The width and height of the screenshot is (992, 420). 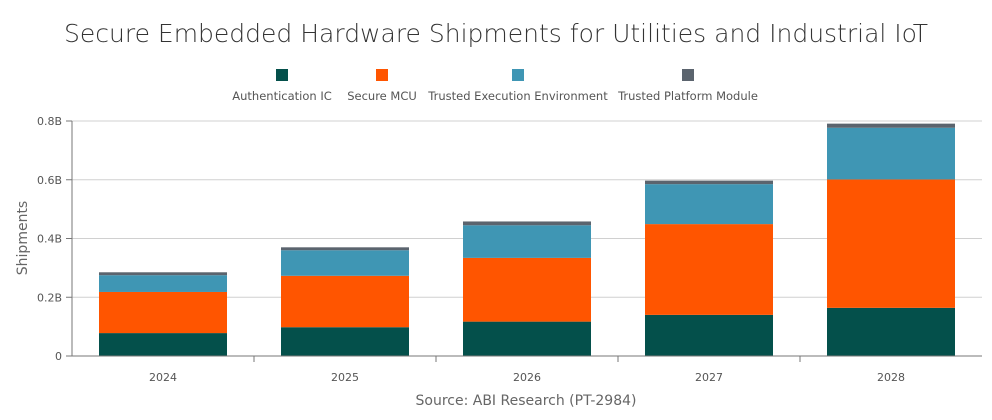 I want to click on x-tick-label: 2025, so click(x=345, y=377).